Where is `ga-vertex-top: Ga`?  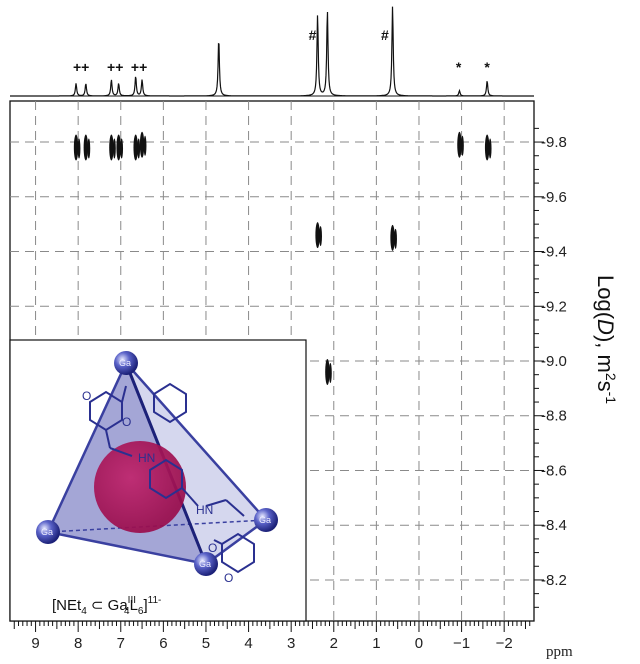
ga-vertex-top: Ga is located at coordinates (126, 363).